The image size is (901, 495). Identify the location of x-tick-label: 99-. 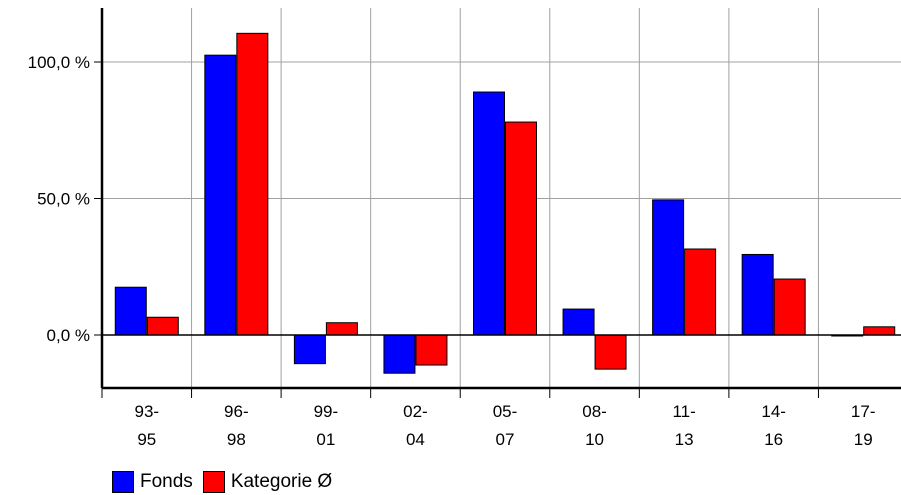
(326, 411).